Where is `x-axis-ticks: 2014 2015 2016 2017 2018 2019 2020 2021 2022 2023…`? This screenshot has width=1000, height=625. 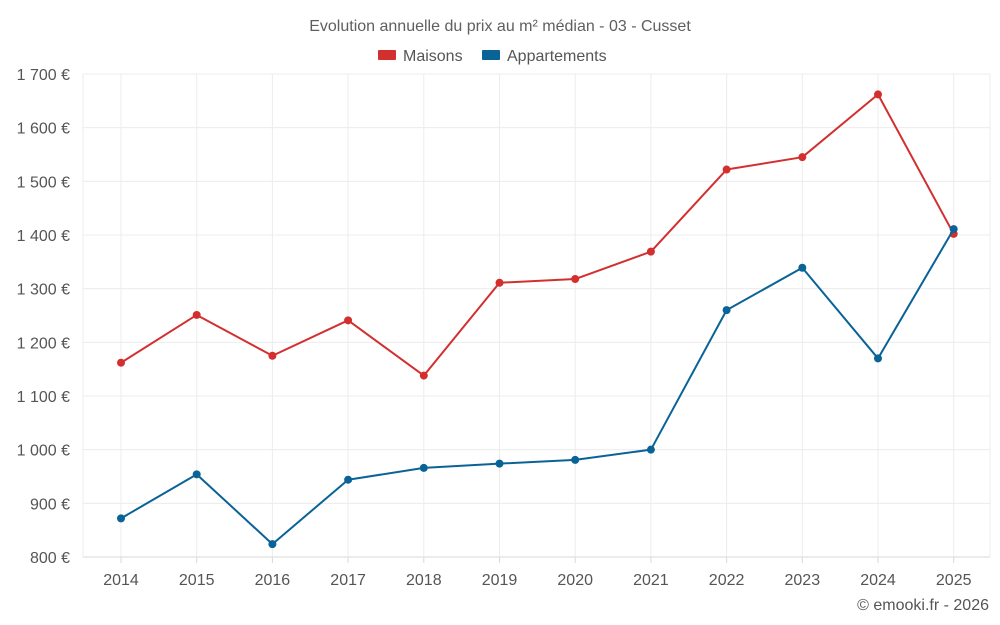 x-axis-ticks: 2014 2015 2016 2017 2018 2019 2020 2021 2022 2023… is located at coordinates (537, 573).